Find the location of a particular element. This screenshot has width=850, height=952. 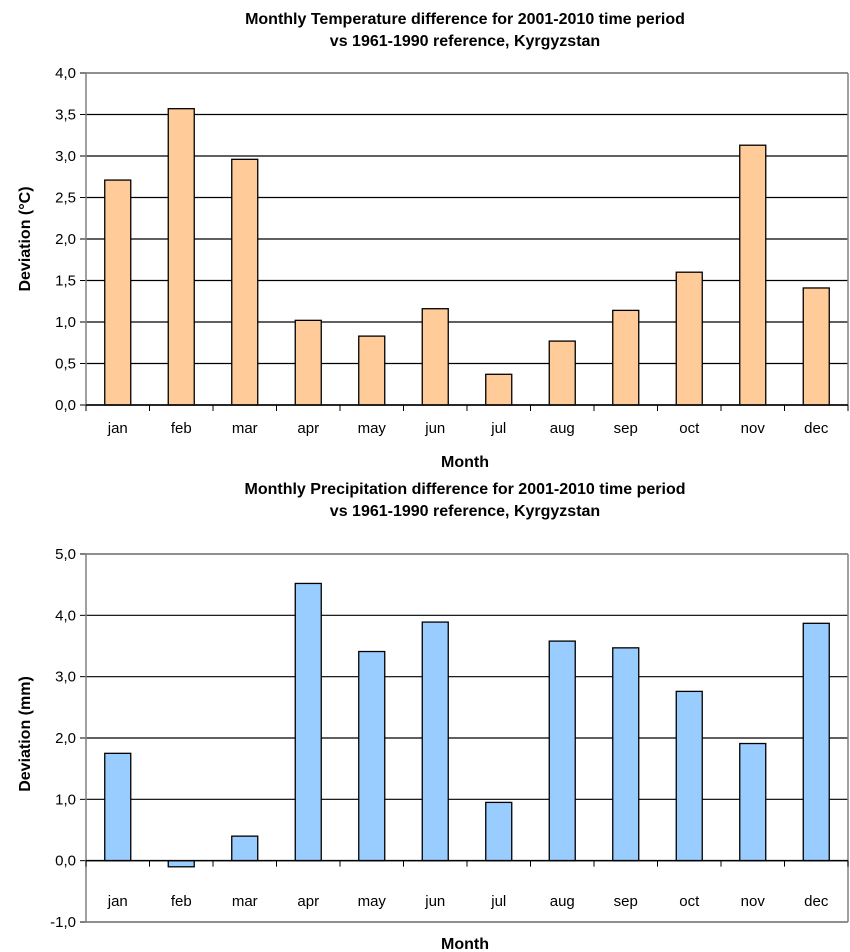

y-axis-label: Deviation (°C) is located at coordinates (25, 238).